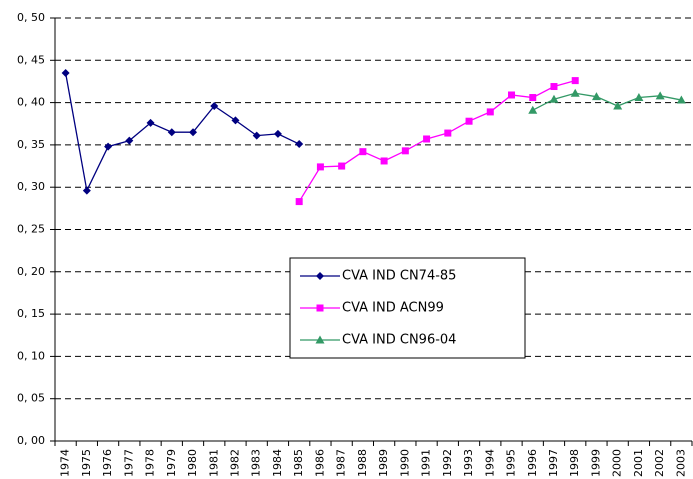 The image size is (693, 479). I want to click on x-tick-label: 2001, so click(638, 463).